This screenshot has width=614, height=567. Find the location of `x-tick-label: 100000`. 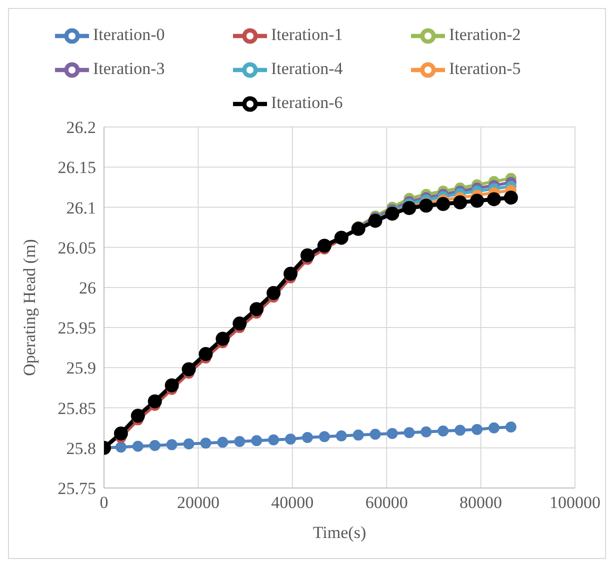

x-tick-label: 100000 is located at coordinates (575, 502).